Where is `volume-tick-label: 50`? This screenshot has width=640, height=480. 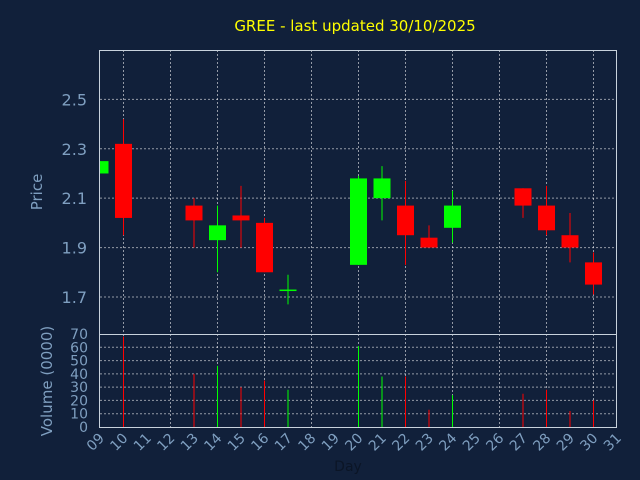
volume-tick-label: 50 is located at coordinates (79, 362).